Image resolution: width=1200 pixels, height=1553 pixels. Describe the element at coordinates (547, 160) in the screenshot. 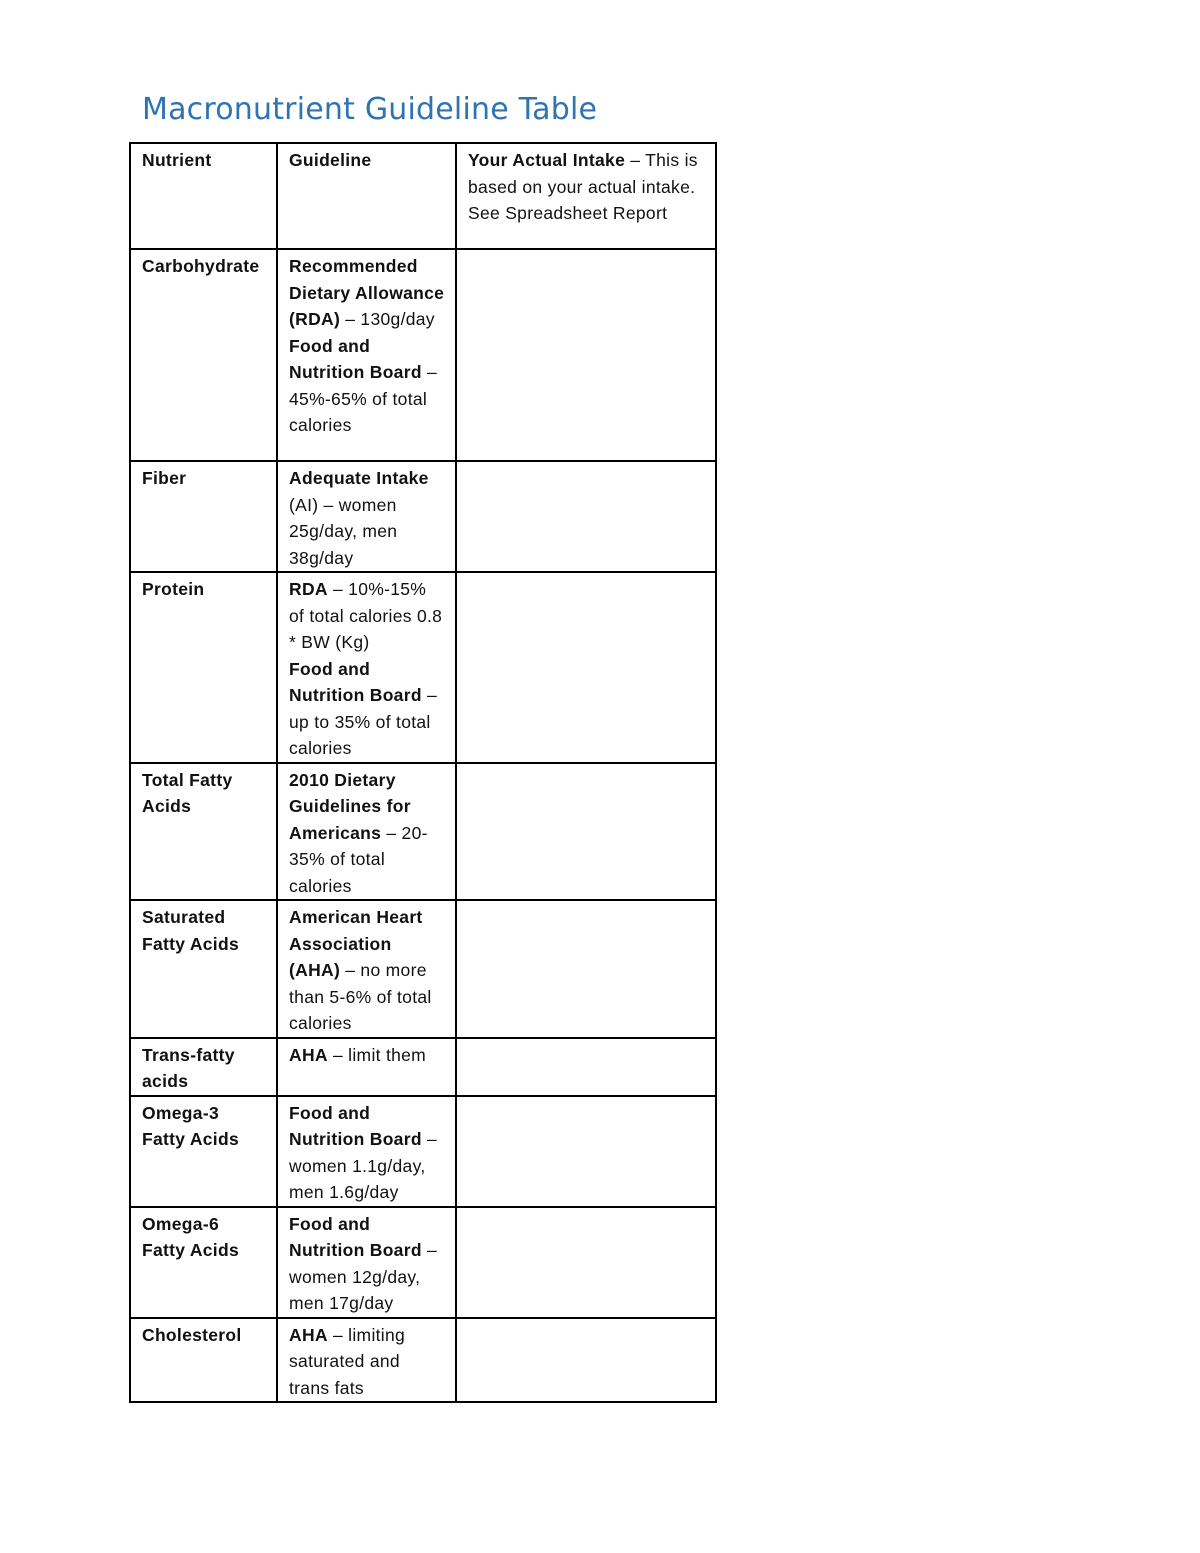

I see `header-intake-bold: Your Actual Intake` at that location.